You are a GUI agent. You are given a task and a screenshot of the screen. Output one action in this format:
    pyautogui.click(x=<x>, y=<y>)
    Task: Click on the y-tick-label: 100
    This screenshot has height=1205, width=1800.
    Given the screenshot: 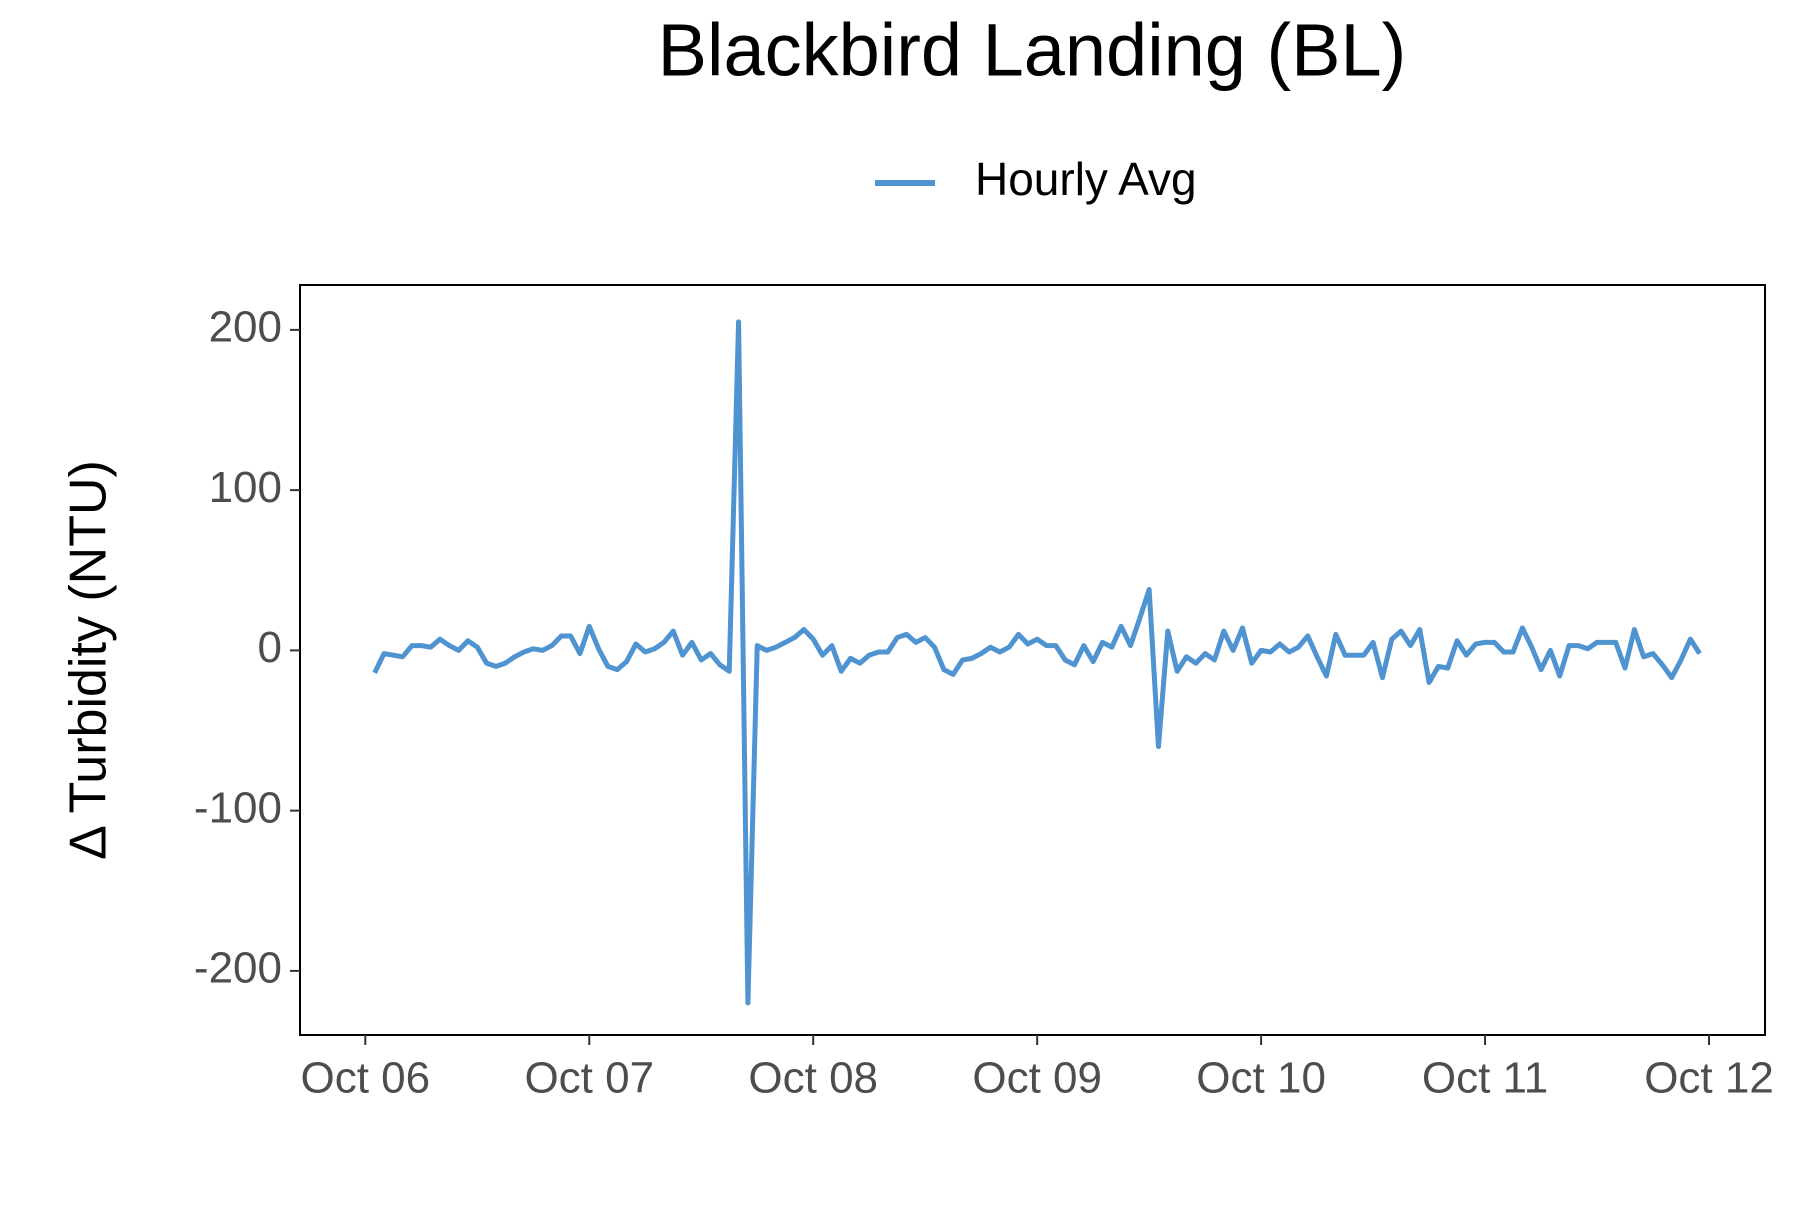 What is the action you would take?
    pyautogui.click(x=245, y=487)
    